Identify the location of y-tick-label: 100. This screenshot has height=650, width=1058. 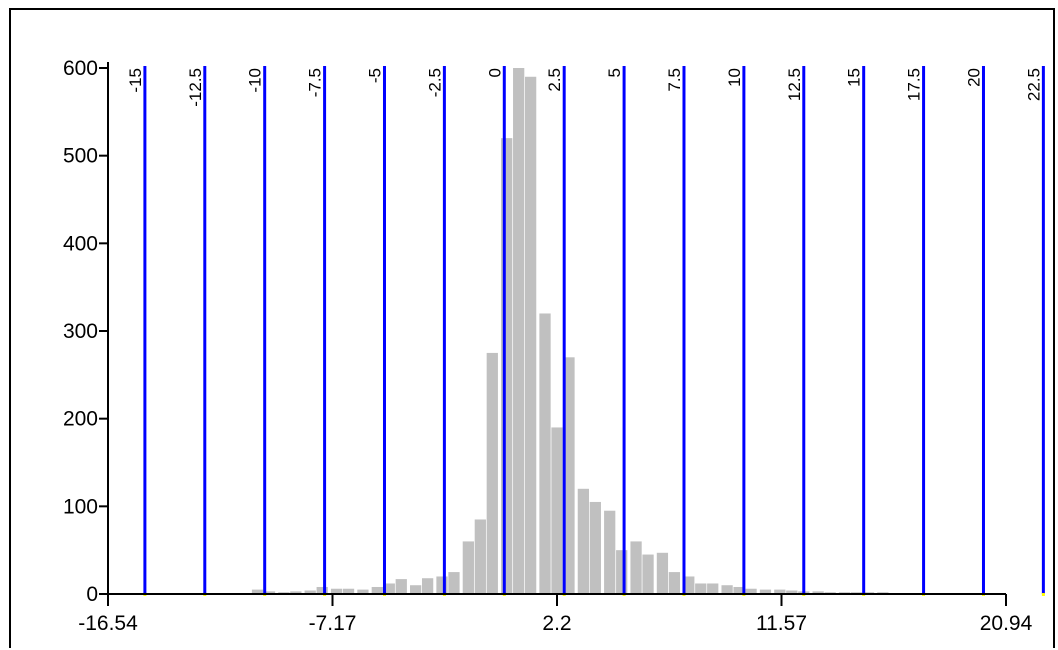
(80, 506).